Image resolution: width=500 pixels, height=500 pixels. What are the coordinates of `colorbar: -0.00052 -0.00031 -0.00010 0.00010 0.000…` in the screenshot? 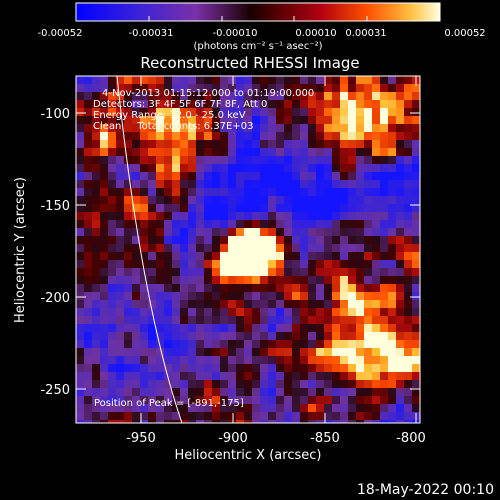 It's located at (262, 27).